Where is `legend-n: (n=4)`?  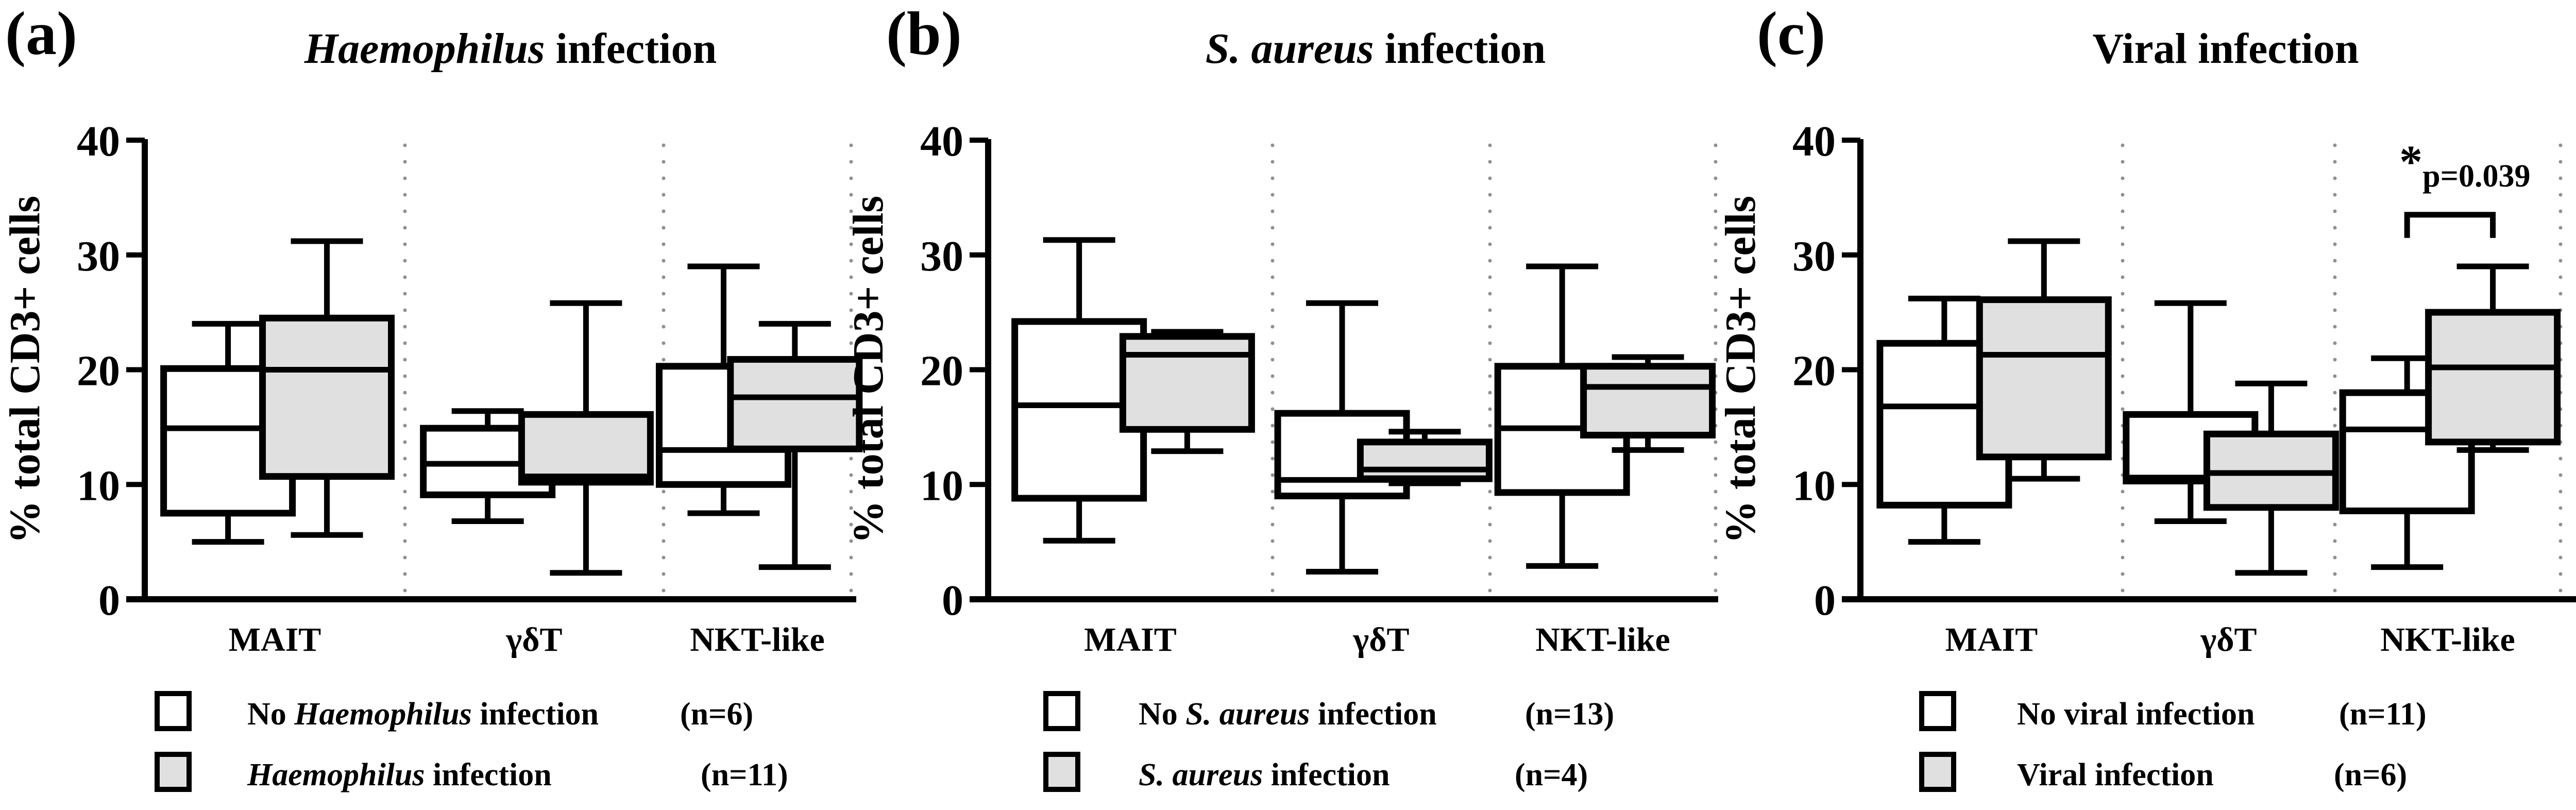 legend-n: (n=4) is located at coordinates (1551, 774).